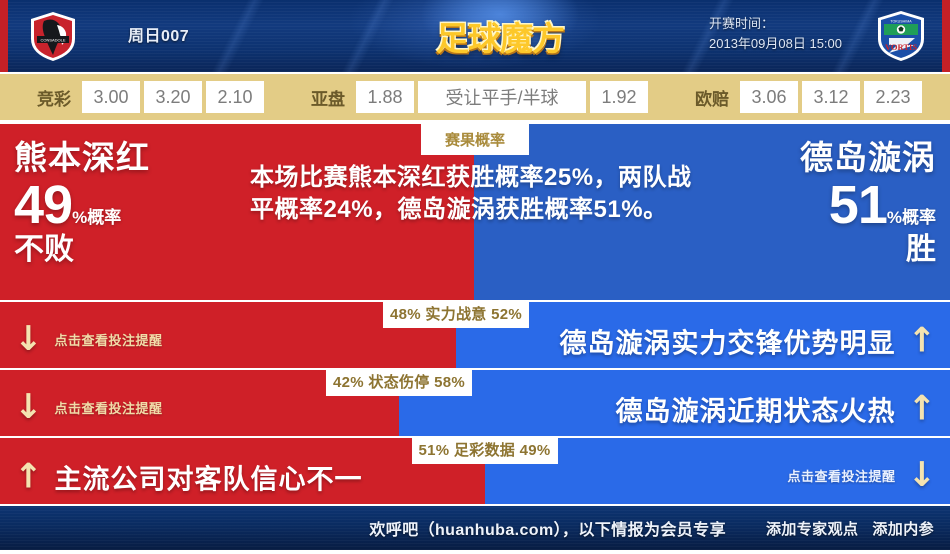  I want to click on site-brand-logo: 足球魔方, so click(500, 36).